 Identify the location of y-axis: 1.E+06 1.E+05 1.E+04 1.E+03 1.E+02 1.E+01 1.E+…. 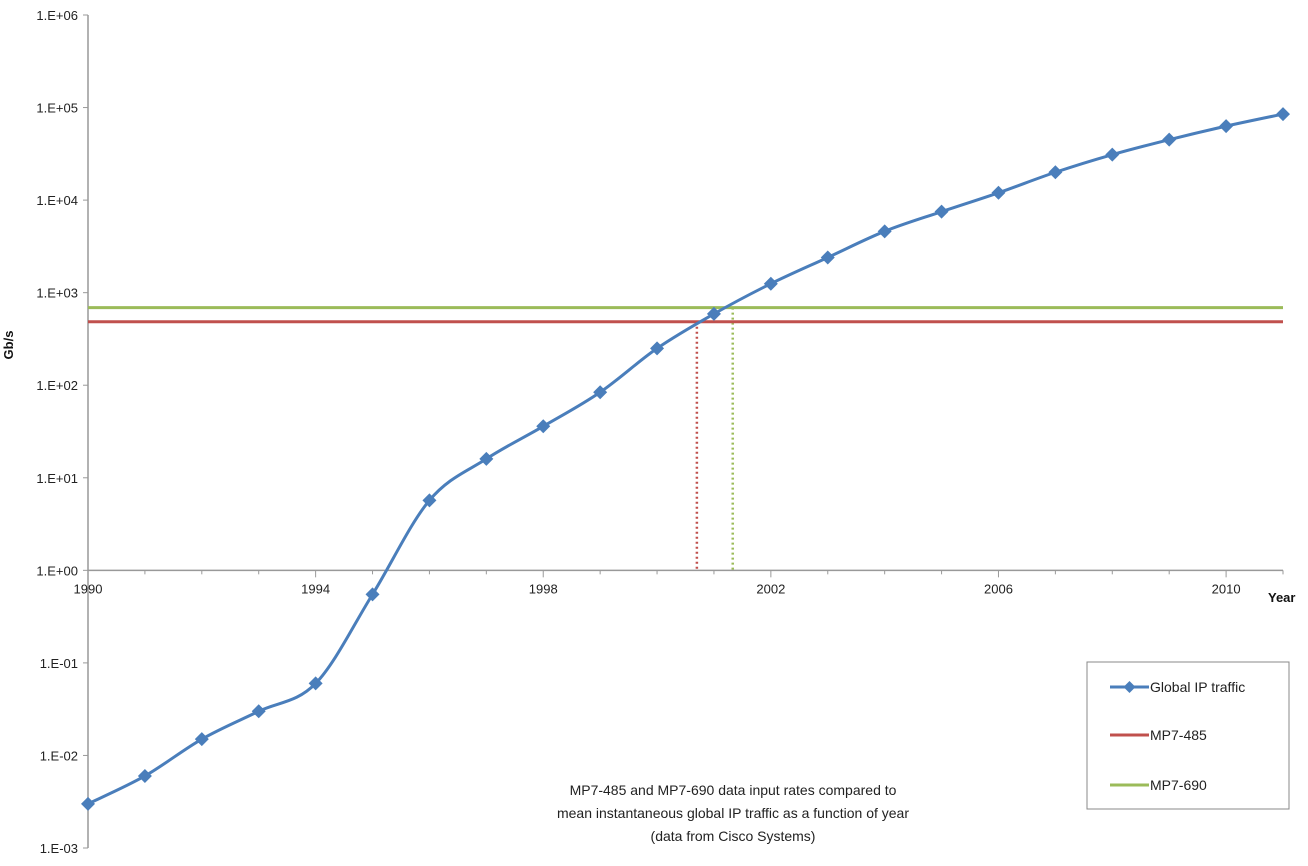
(62, 432).